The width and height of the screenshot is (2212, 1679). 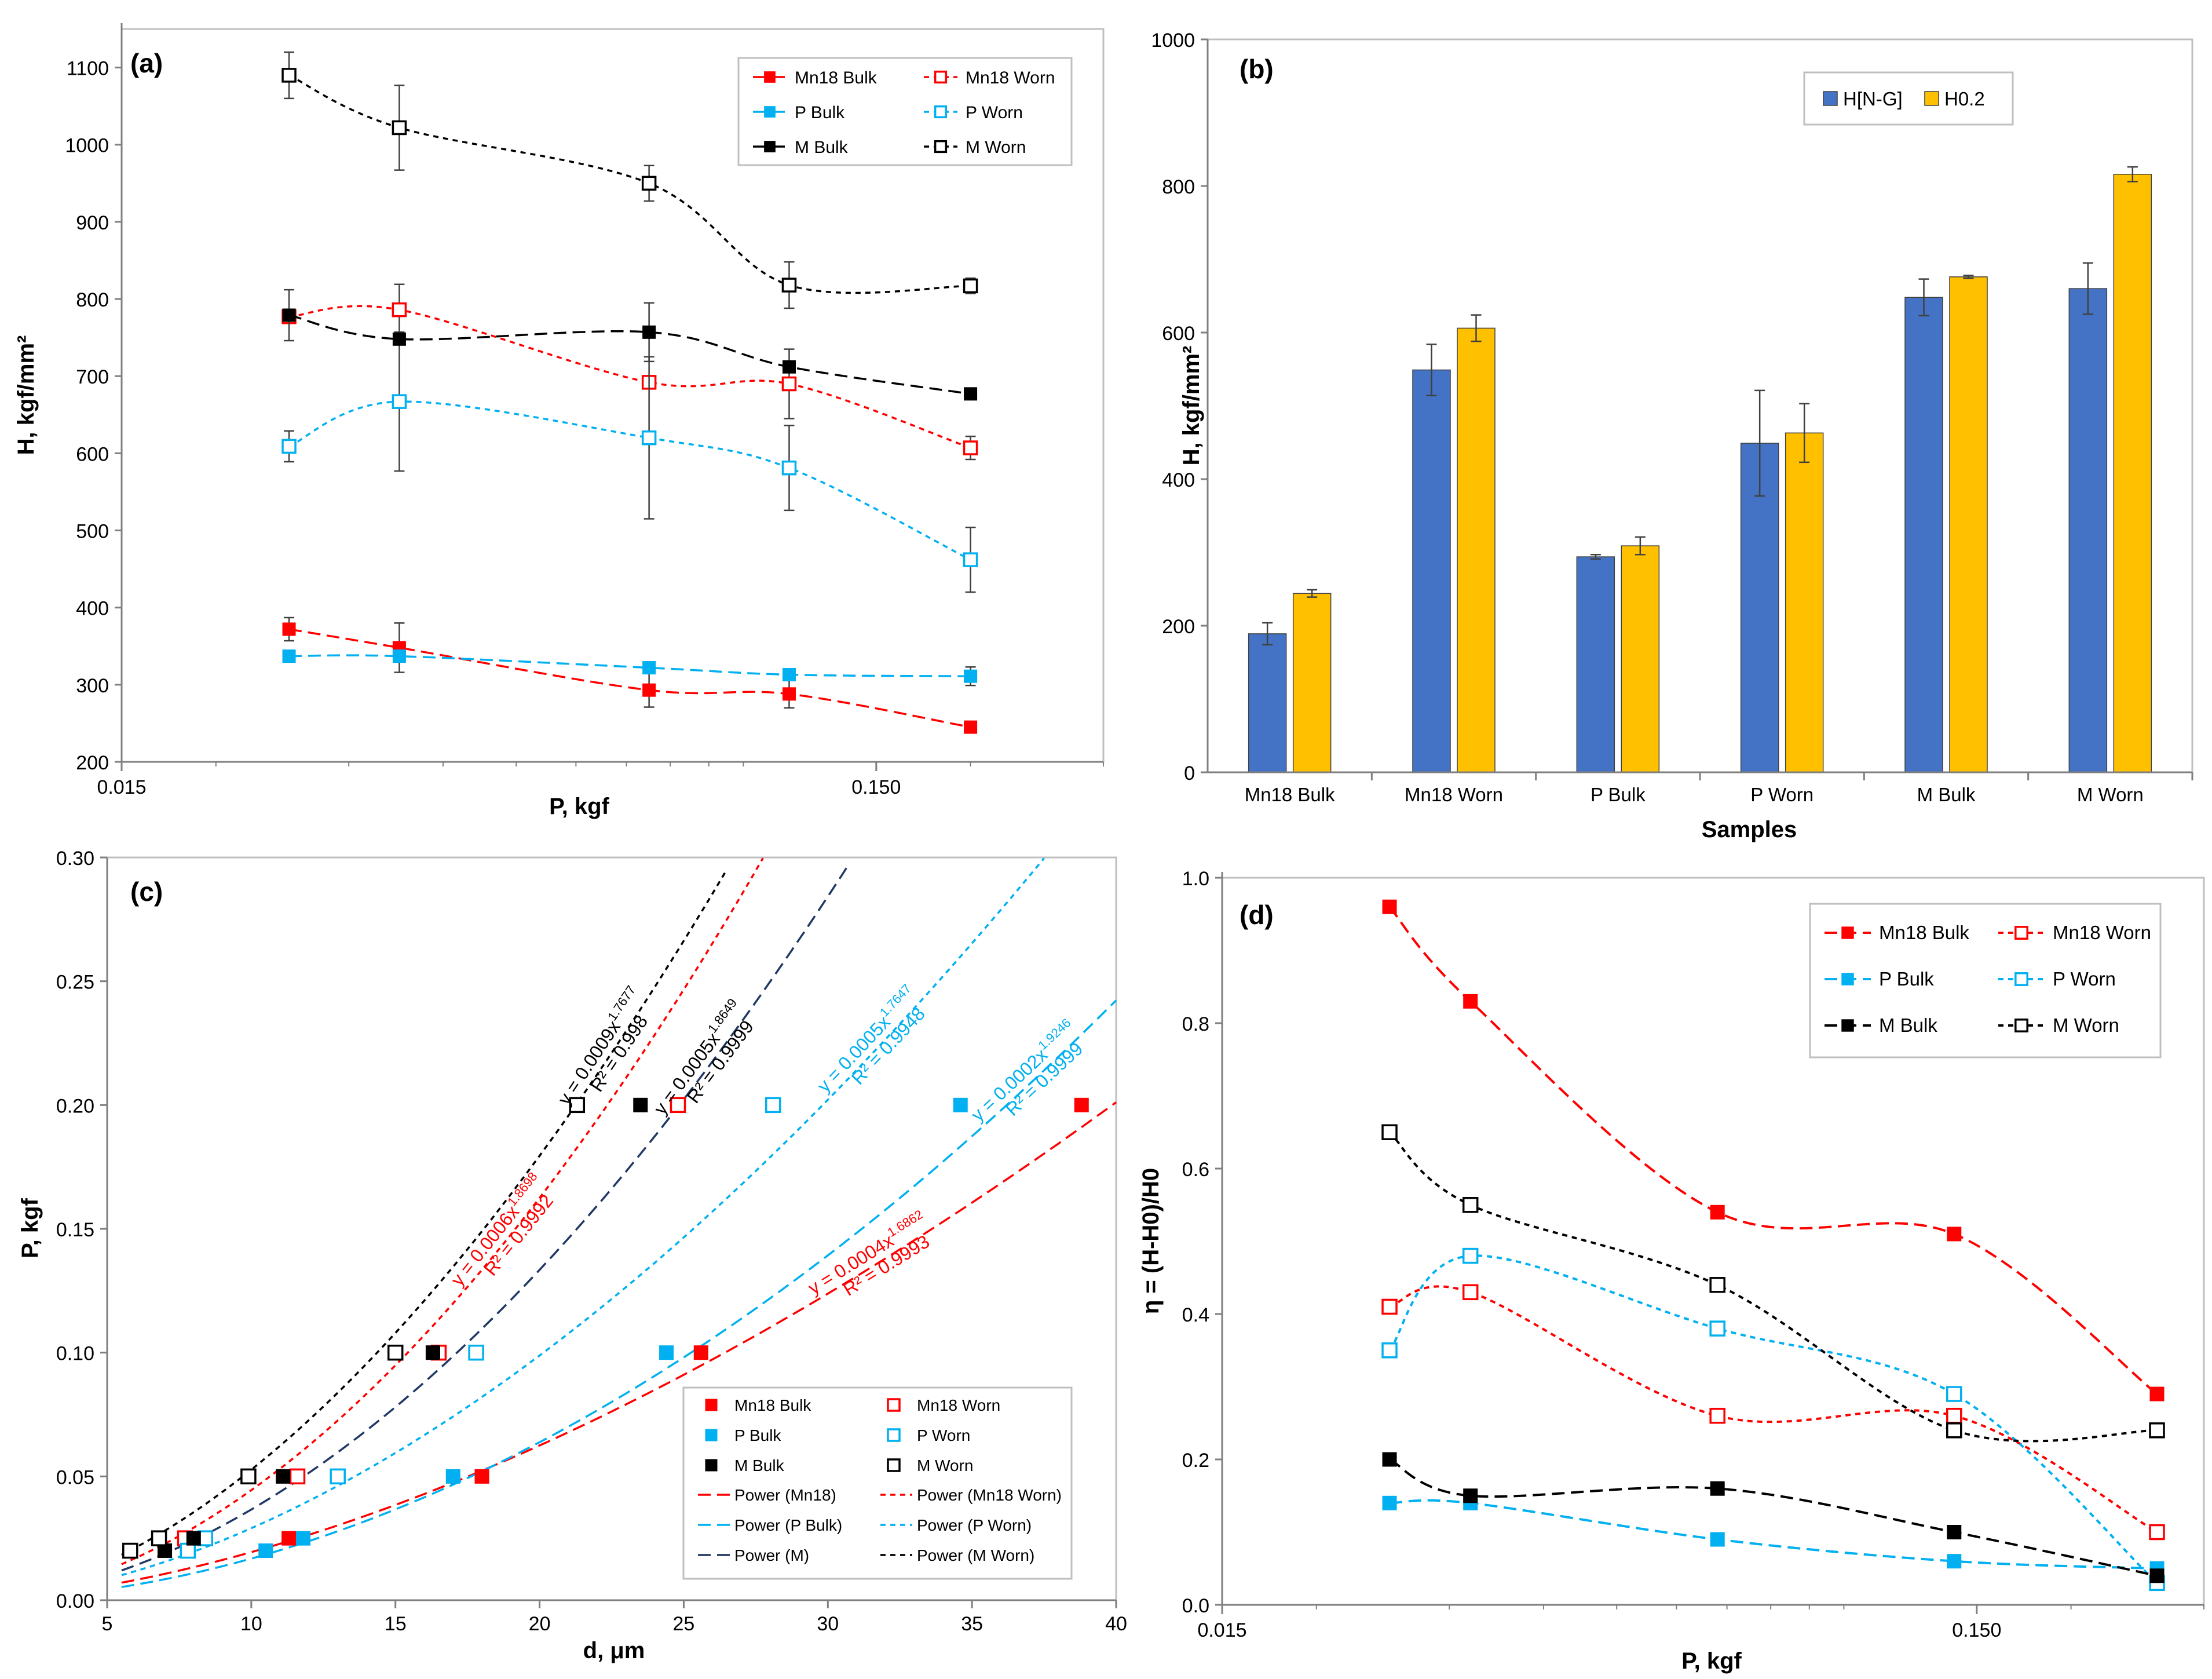 What do you see at coordinates (771, 1555) in the screenshot?
I see `legend-label: Power (M)` at bounding box center [771, 1555].